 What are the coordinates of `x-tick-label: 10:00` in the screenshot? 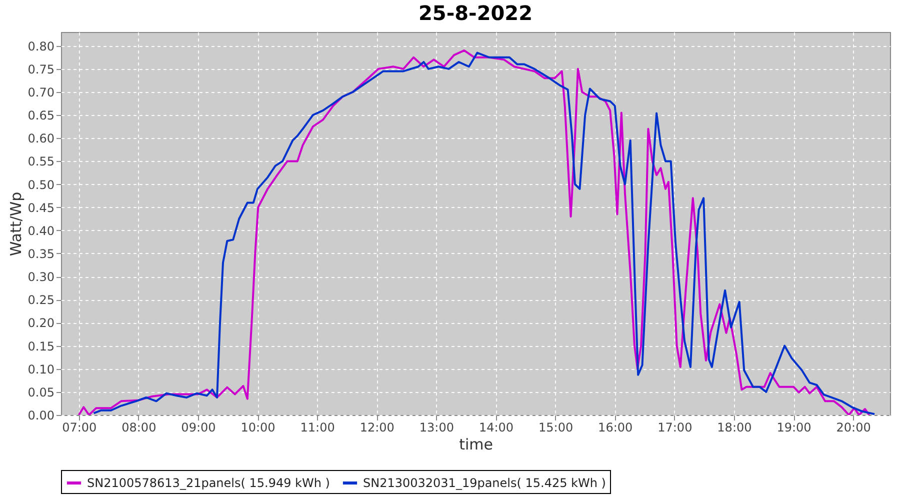 It's located at (258, 427).